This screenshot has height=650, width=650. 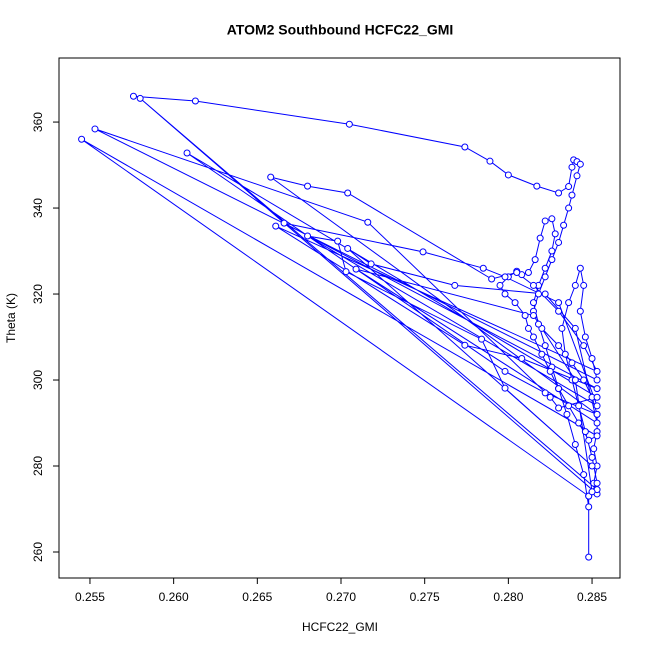 What do you see at coordinates (38, 122) in the screenshot?
I see `y-tick-label: 360` at bounding box center [38, 122].